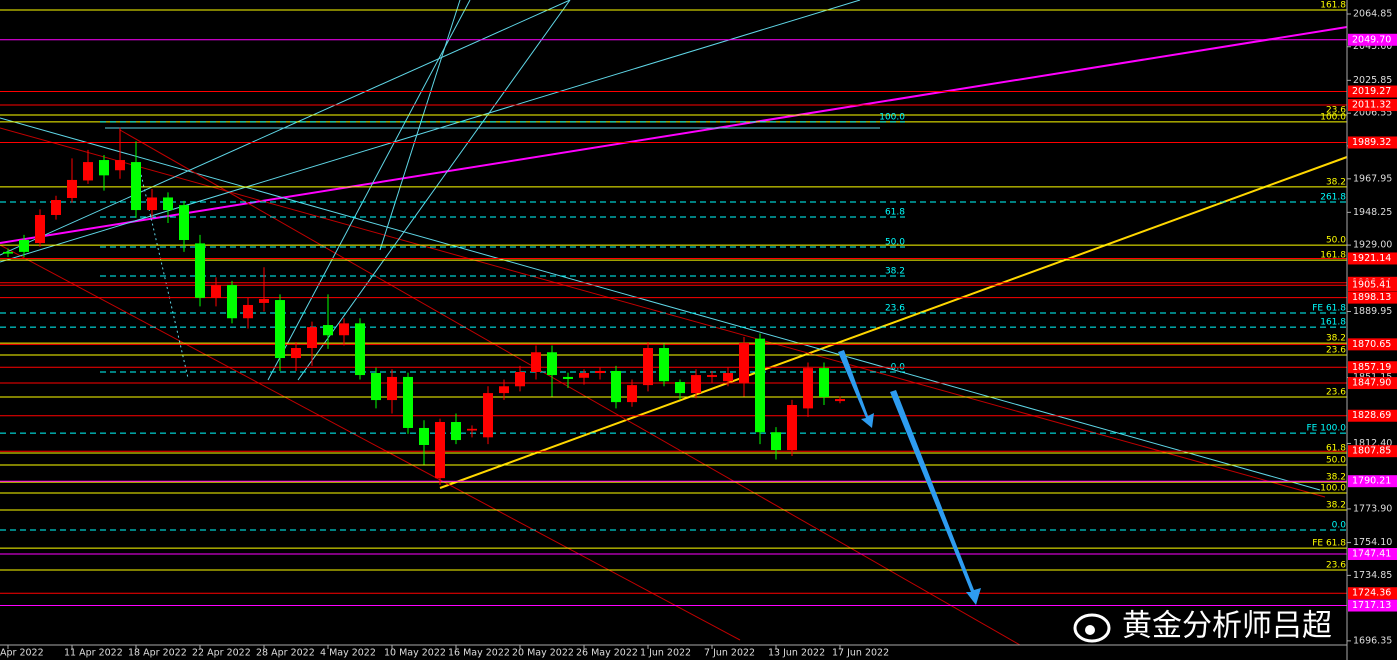 The height and width of the screenshot is (660, 1397). What do you see at coordinates (1372, 542) in the screenshot?
I see `y-tick-label: 1754.10` at bounding box center [1372, 542].